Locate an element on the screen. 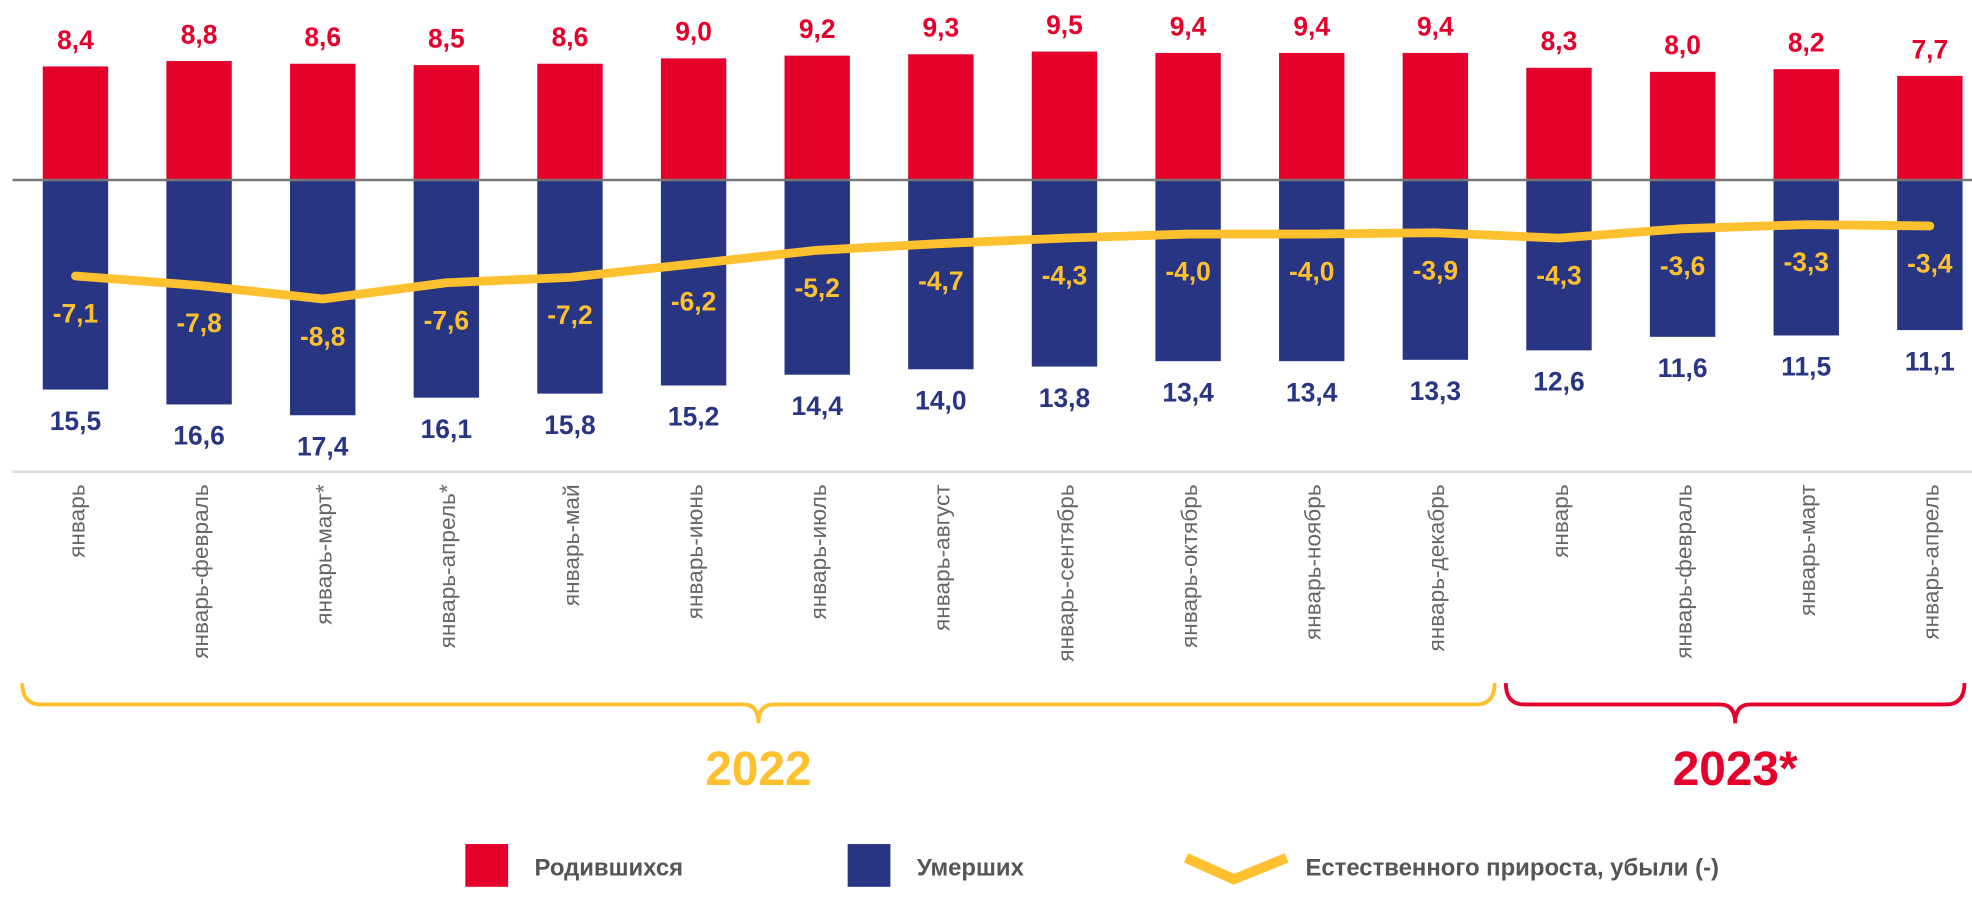 The width and height of the screenshot is (1972, 897). x-tick-label: январь-июнь is located at coordinates (694, 551).